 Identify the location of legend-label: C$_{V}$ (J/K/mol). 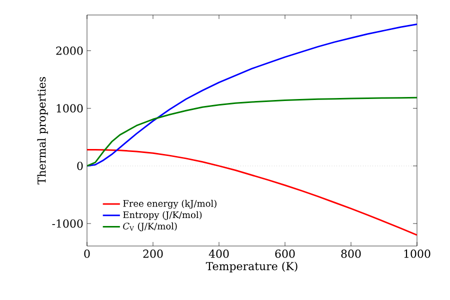
(150, 227).